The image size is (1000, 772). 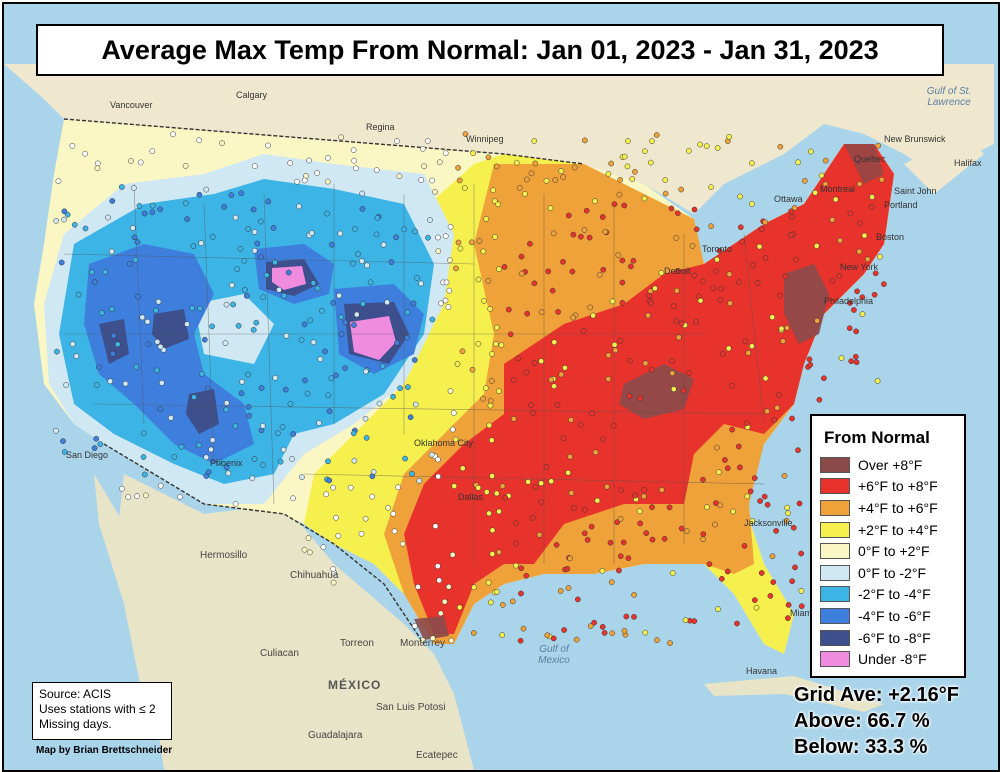 What do you see at coordinates (264, 544) in the screenshot?
I see `us-mexico-border` at bounding box center [264, 544].